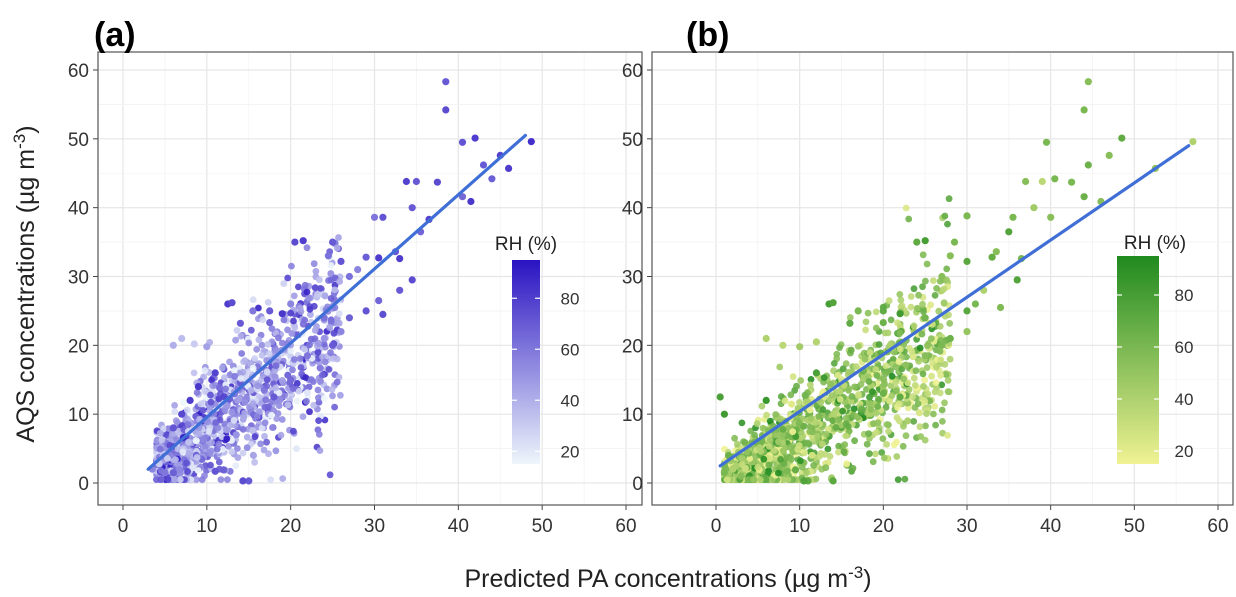  What do you see at coordinates (966, 526) in the screenshot?
I see `x-tick-label: 30` at bounding box center [966, 526].